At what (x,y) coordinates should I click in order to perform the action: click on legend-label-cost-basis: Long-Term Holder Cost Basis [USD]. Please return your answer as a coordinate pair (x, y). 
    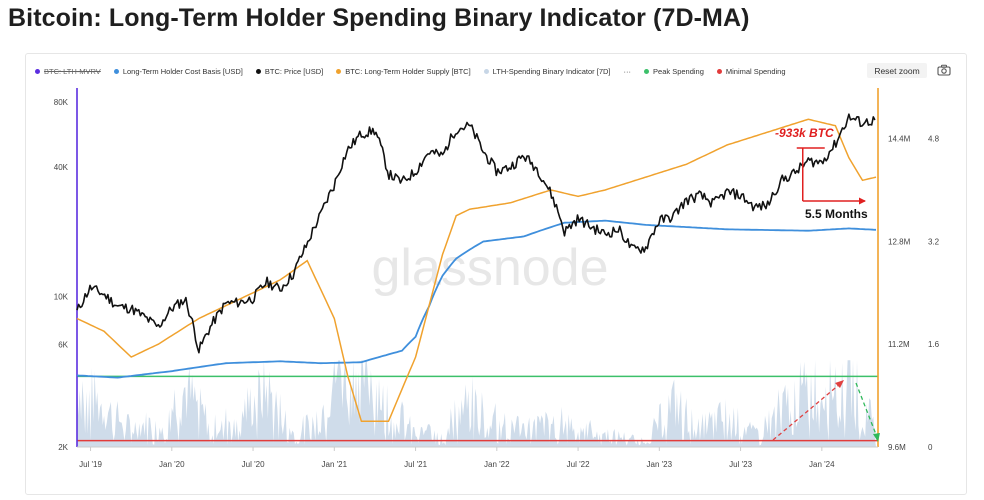
    Looking at the image, I should click on (182, 71).